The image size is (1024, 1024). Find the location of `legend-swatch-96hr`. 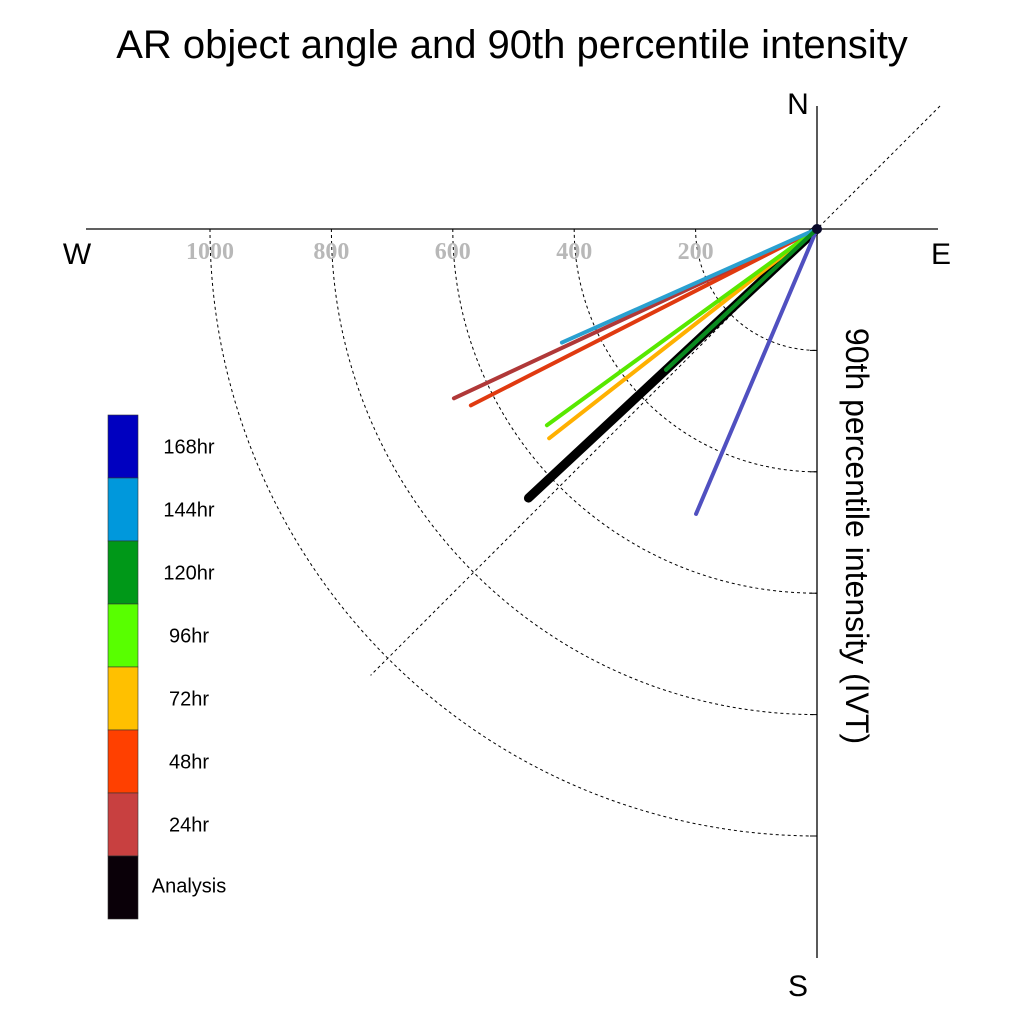

legend-swatch-96hr is located at coordinates (123, 635).